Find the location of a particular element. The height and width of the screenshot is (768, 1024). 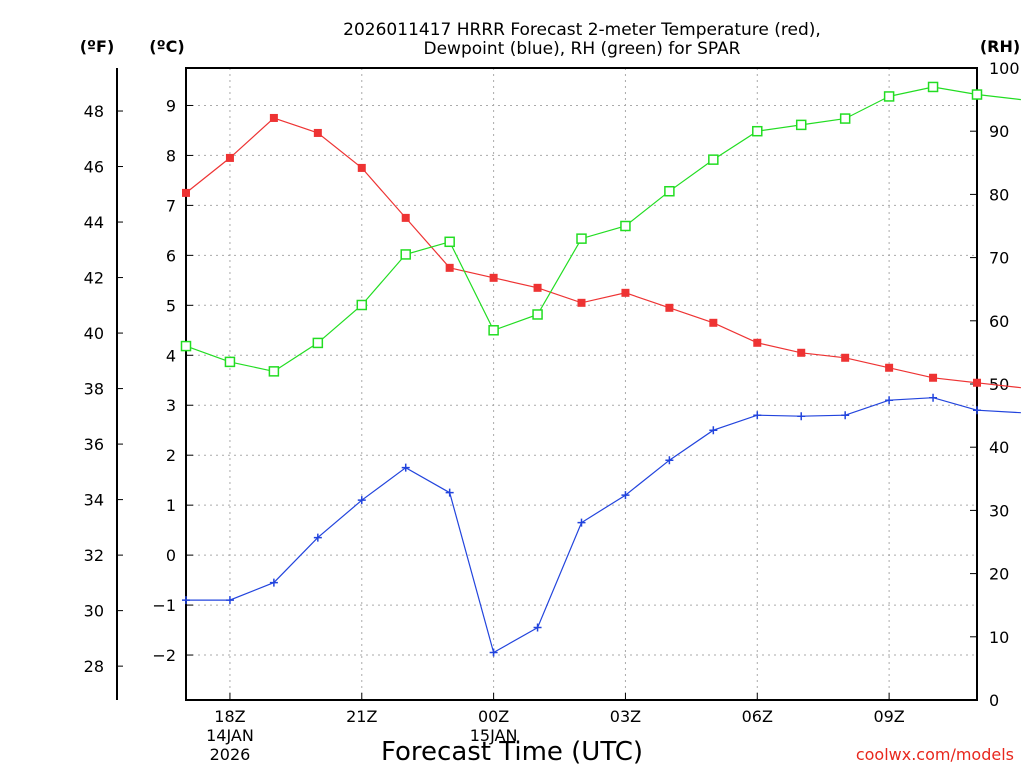

time-tick-label: 06Z is located at coordinates (757, 716).